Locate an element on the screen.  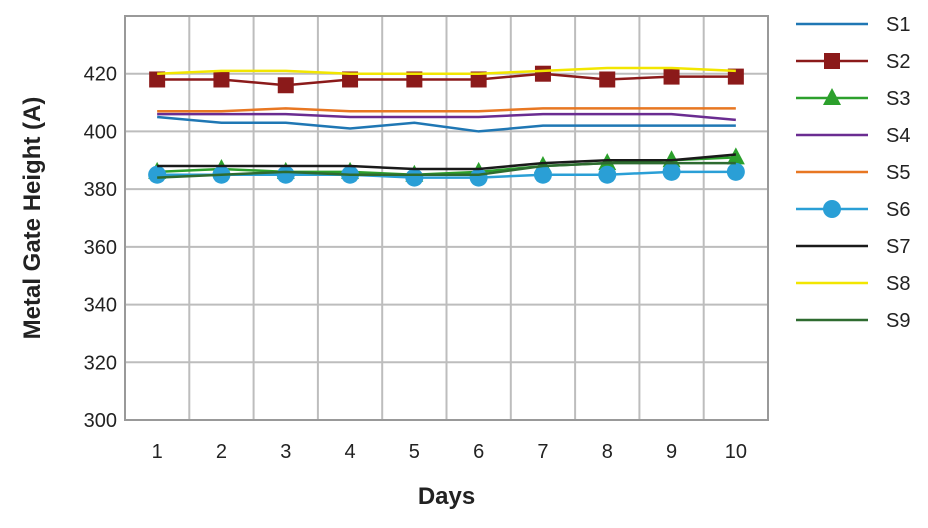
series-s1 is located at coordinates (446, 124).